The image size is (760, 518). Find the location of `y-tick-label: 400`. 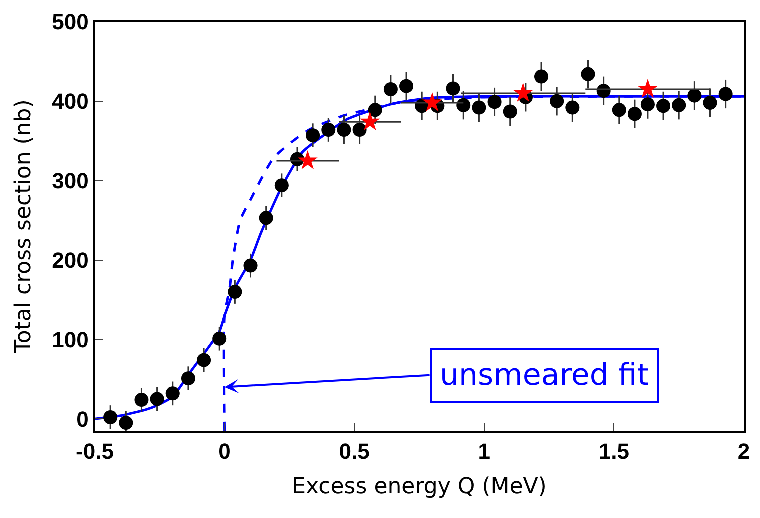

y-tick-label: 400 is located at coordinates (70, 101).